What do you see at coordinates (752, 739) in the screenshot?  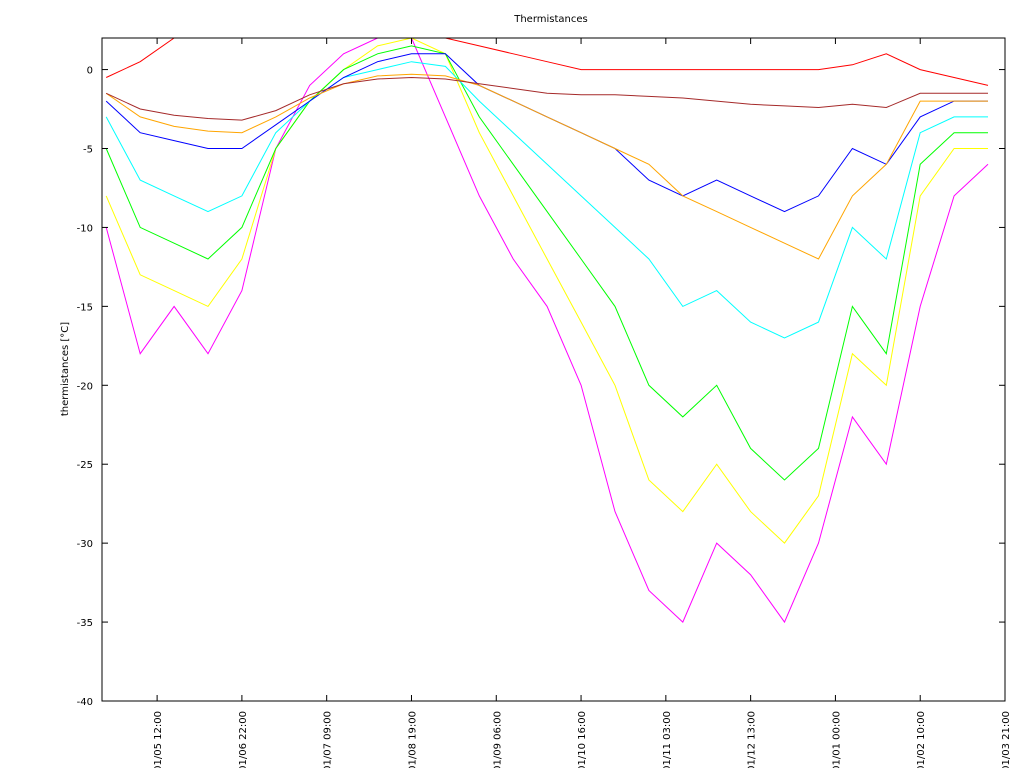 I see `x-tick-label: 01/12 13:00` at bounding box center [752, 739].